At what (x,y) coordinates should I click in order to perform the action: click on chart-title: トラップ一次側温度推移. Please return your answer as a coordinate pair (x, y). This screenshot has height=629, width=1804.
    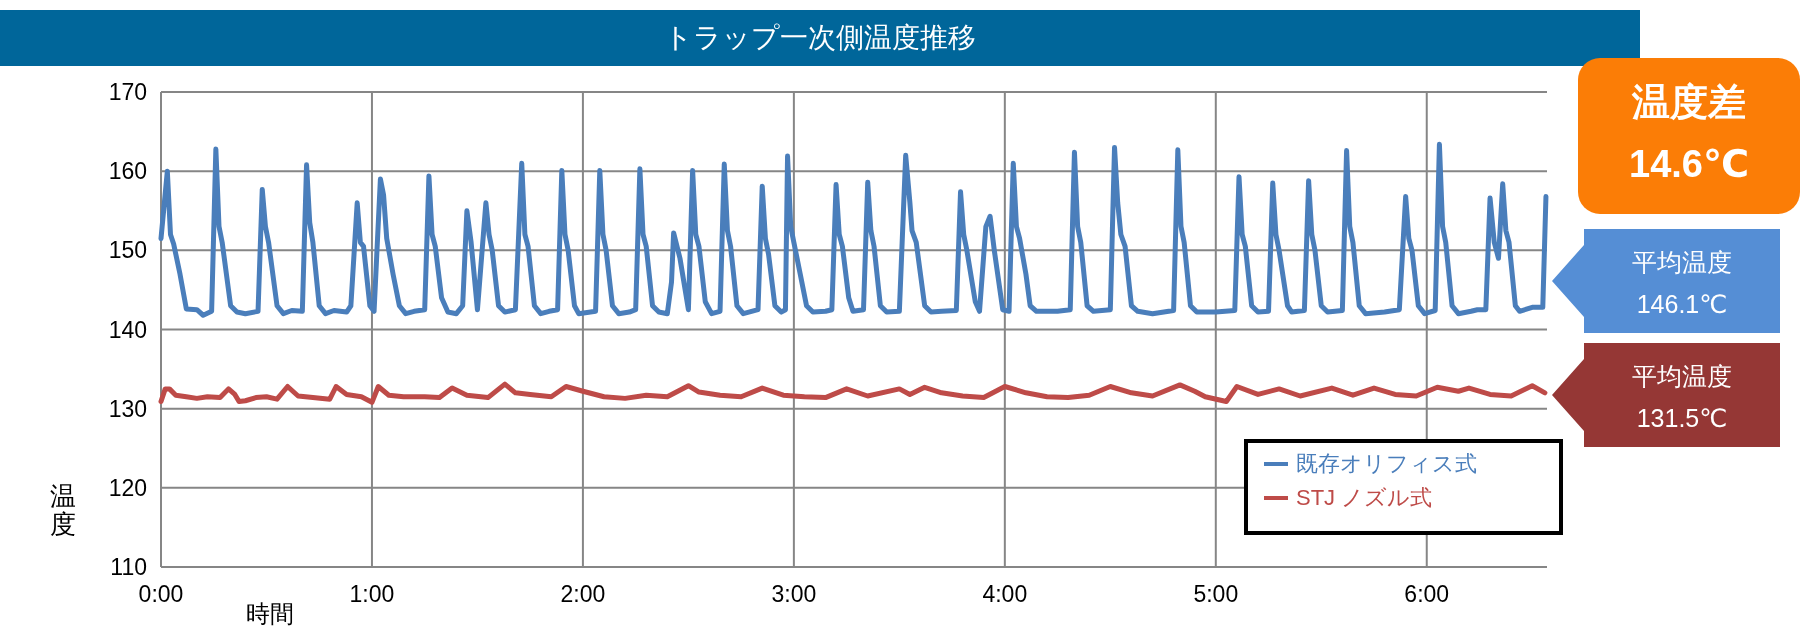
    Looking at the image, I should click on (820, 37).